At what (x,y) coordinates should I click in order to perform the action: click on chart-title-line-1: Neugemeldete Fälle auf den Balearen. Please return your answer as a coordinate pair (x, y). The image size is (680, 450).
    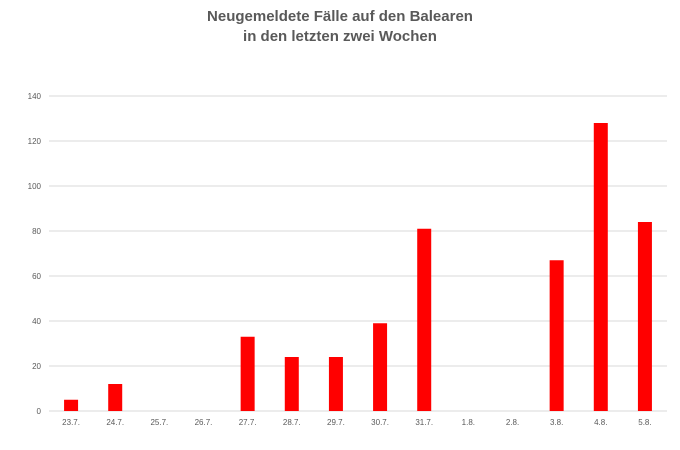
    Looking at the image, I should click on (340, 16).